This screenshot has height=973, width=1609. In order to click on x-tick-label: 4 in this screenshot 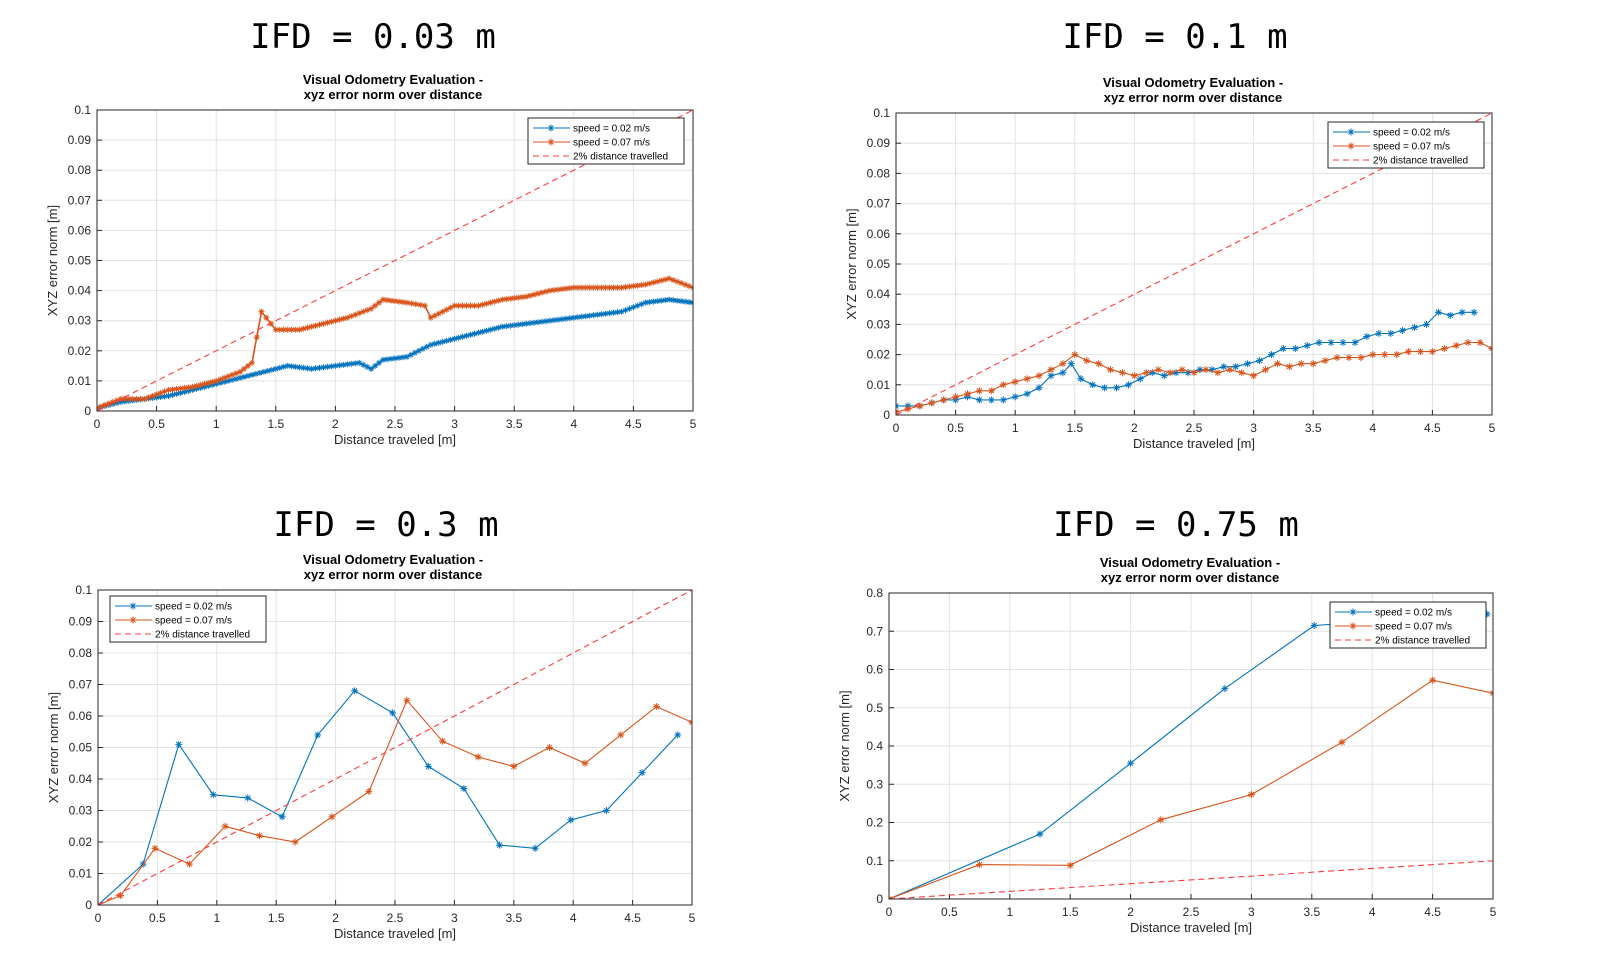, I will do `click(573, 424)`.